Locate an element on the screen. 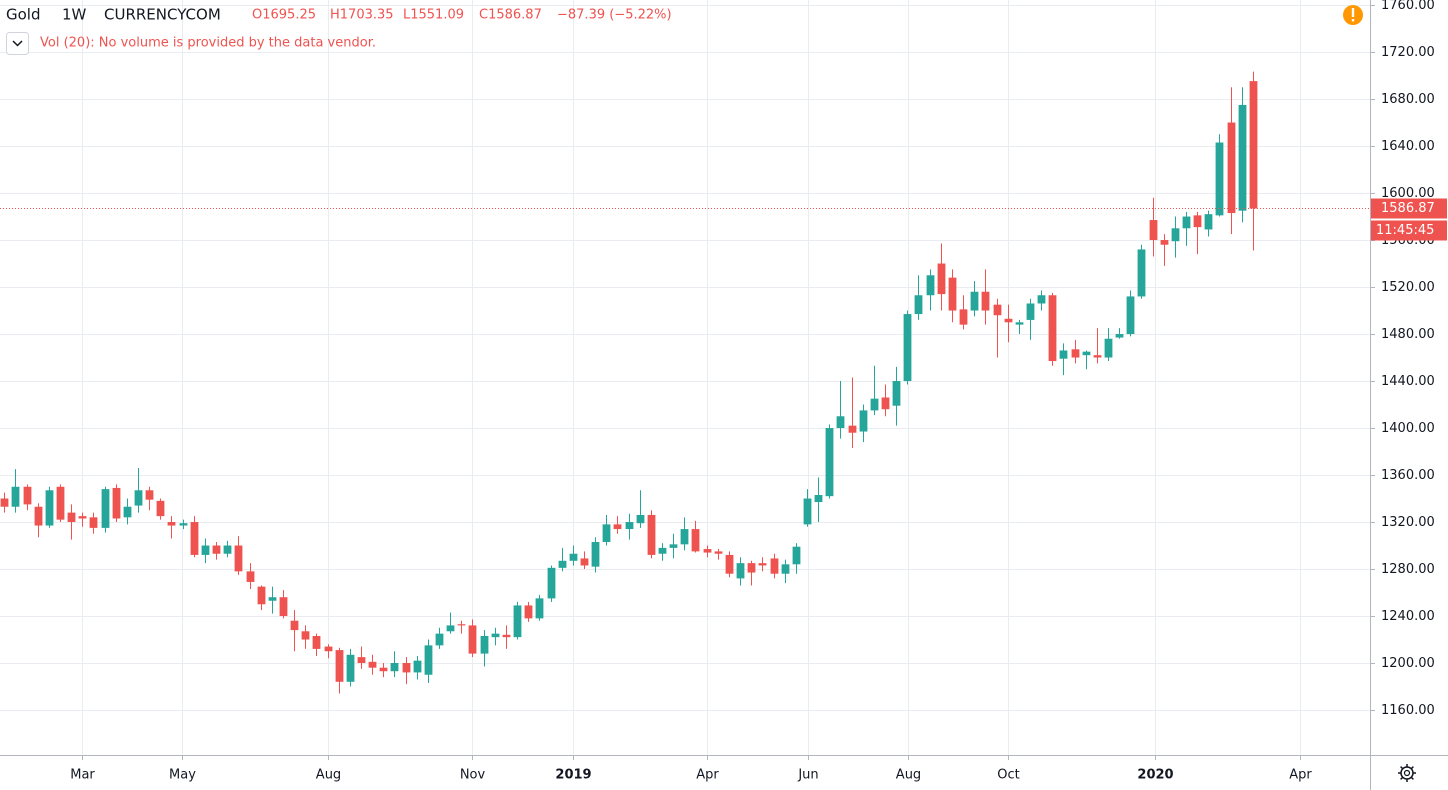  x-tick-label: Nov is located at coordinates (473, 775).